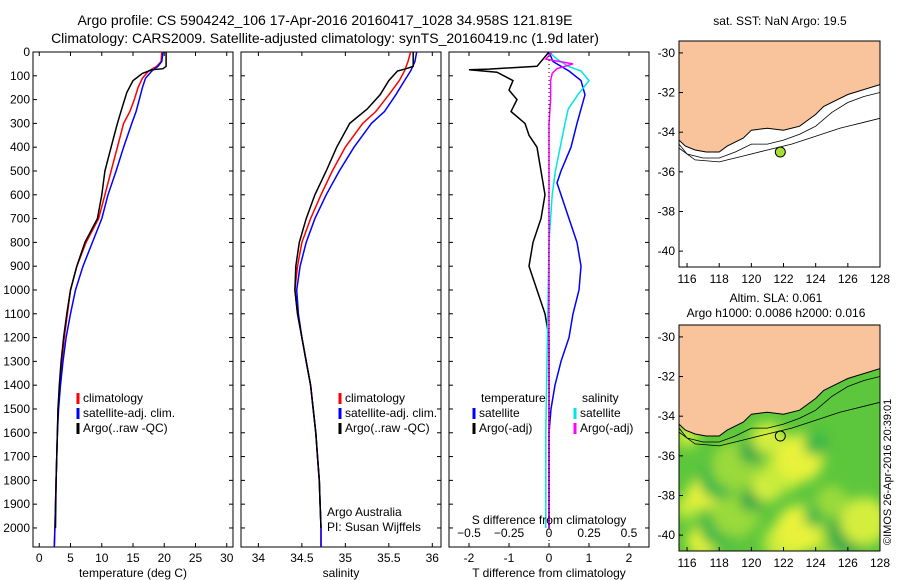  What do you see at coordinates (20, 266) in the screenshot?
I see `y-tick-label: 900` at bounding box center [20, 266].